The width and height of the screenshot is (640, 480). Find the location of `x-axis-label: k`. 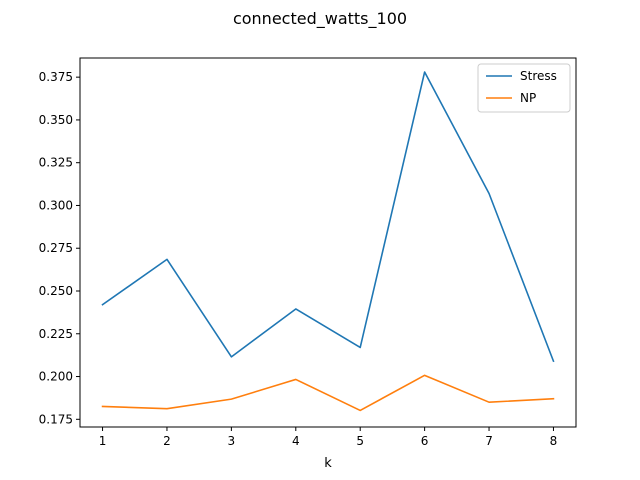

x-axis-label: k is located at coordinates (328, 463).